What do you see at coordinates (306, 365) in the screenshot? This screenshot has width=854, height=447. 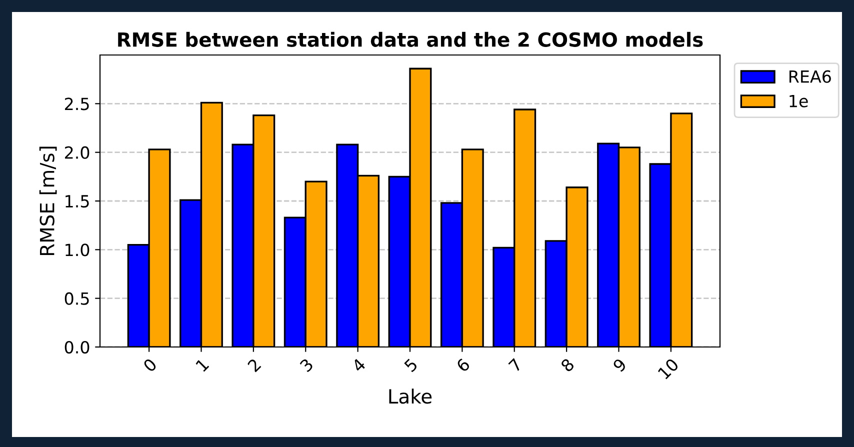 I see `x-tick-label: 3` at bounding box center [306, 365].